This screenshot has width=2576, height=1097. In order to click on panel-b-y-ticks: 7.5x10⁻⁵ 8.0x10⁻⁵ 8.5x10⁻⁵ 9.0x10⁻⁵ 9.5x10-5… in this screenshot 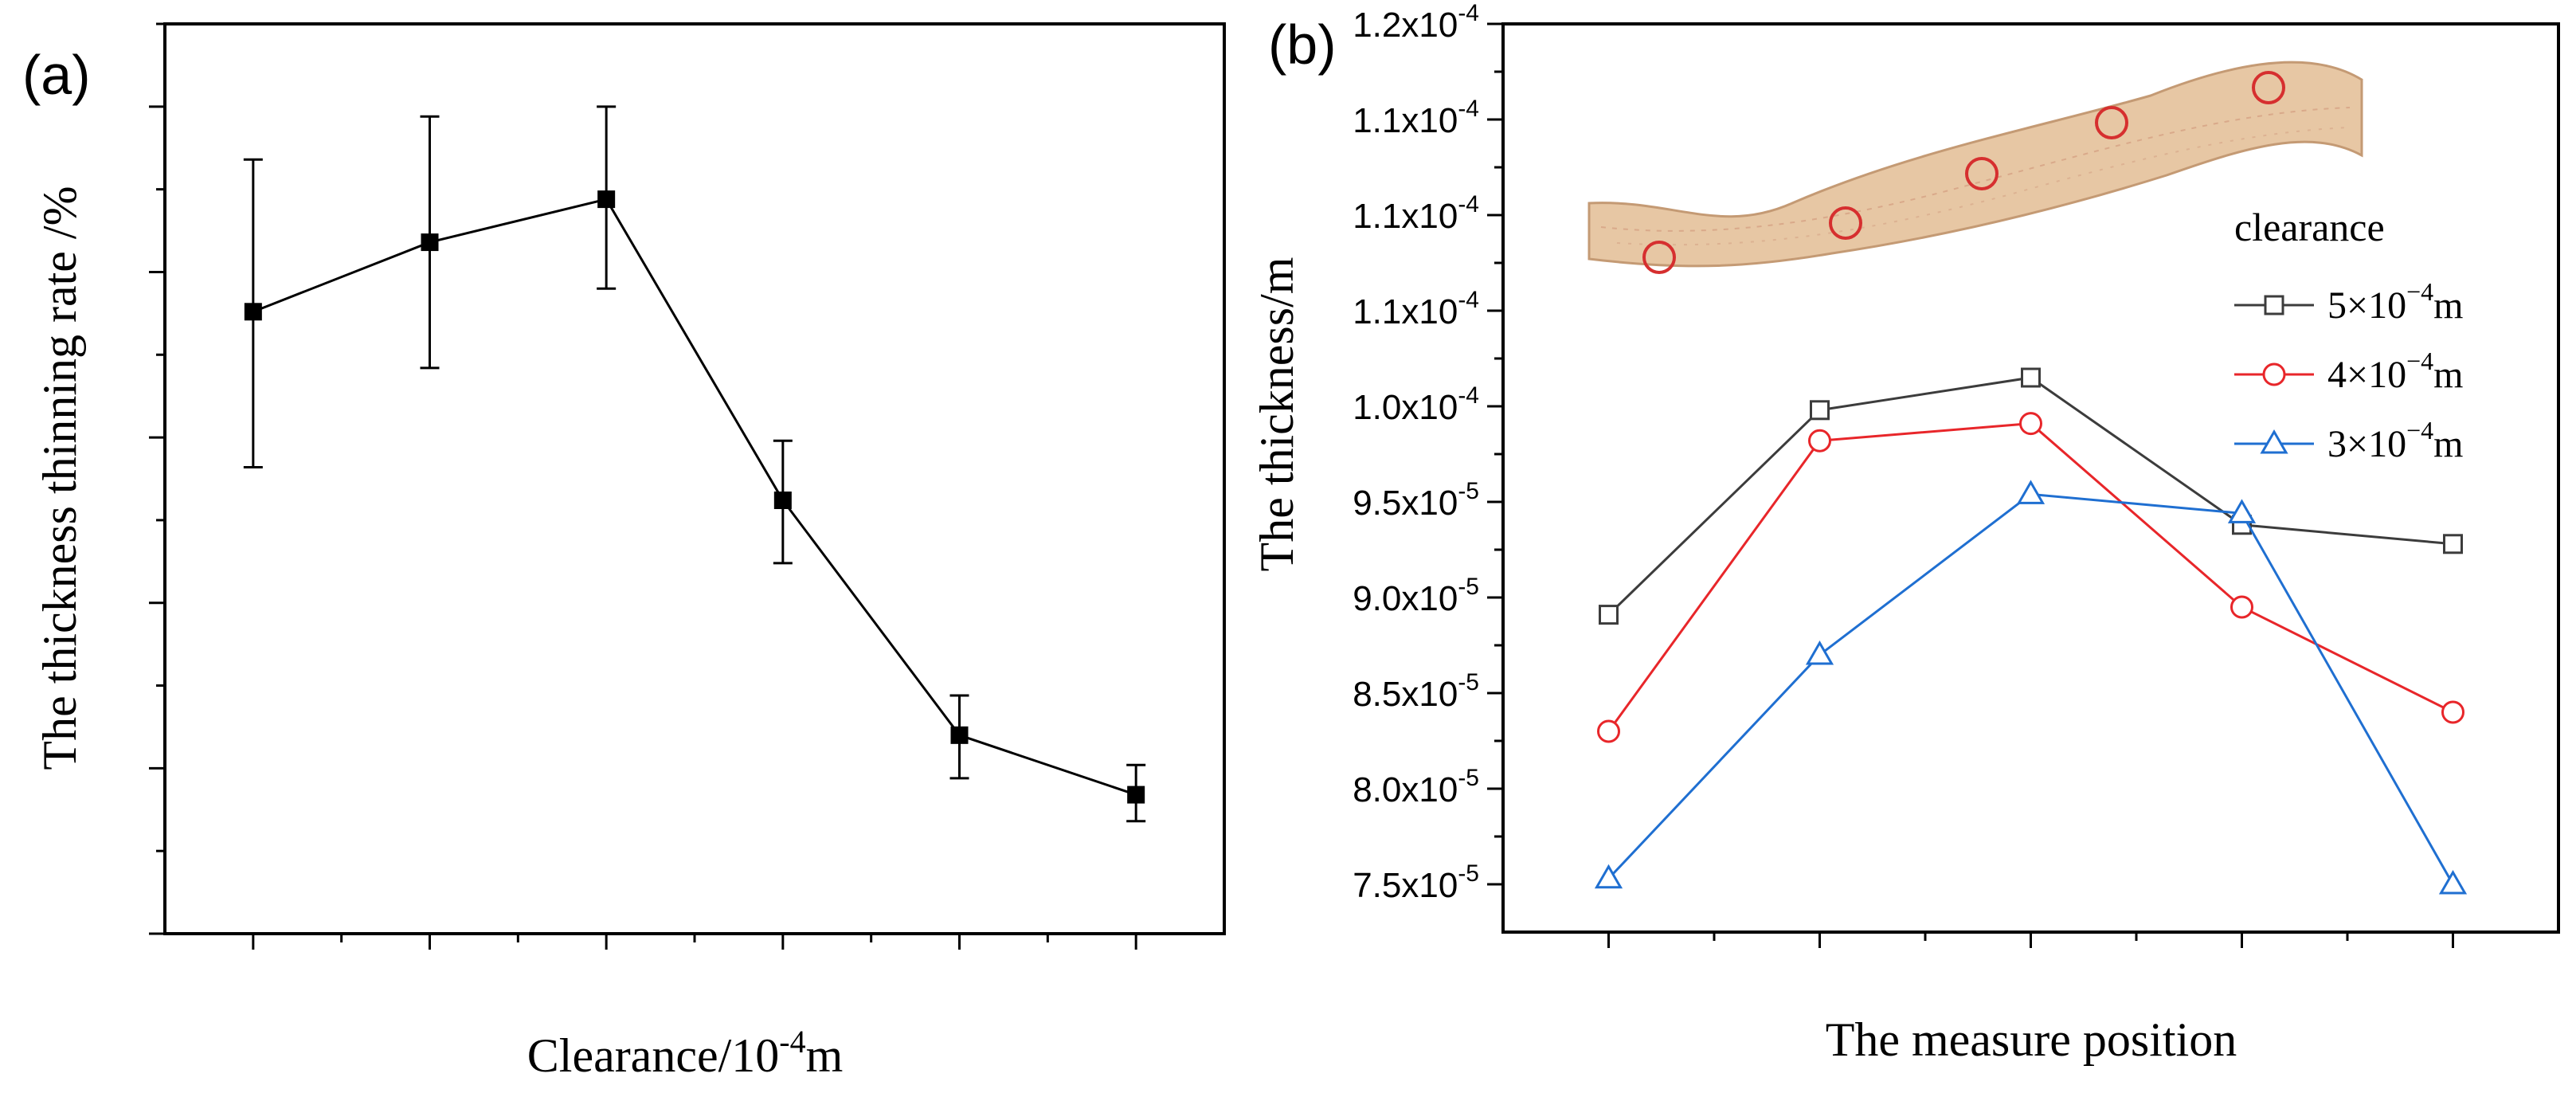, I will do `click(1428, 453)`.